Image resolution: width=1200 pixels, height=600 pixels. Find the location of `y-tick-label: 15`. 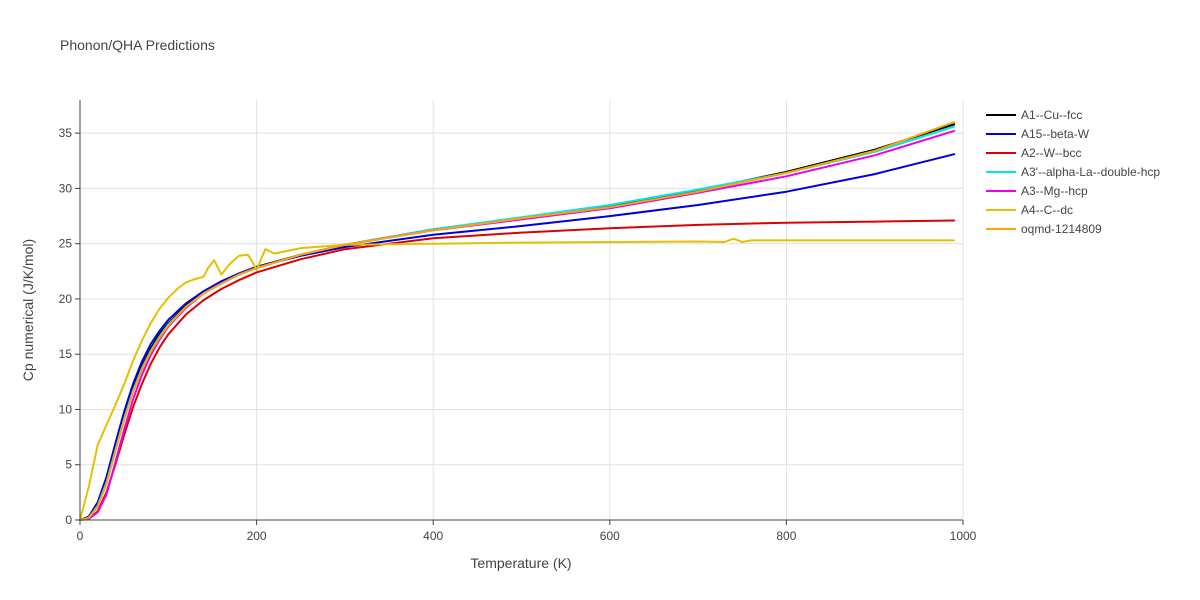

y-tick-label: 15 is located at coordinates (66, 354).